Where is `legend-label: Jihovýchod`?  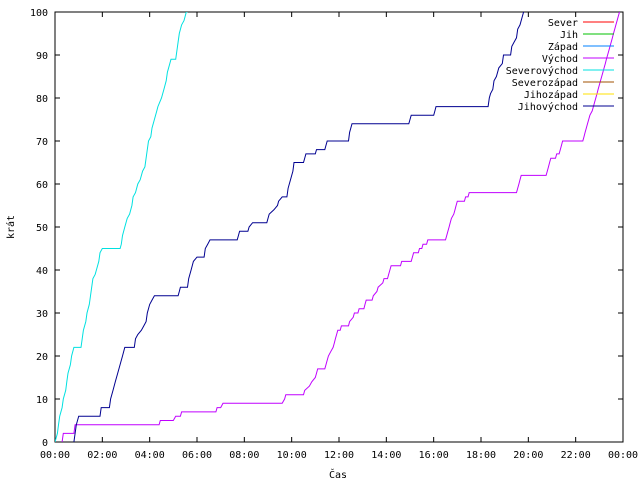 legend-label: Jihovýchod is located at coordinates (548, 107).